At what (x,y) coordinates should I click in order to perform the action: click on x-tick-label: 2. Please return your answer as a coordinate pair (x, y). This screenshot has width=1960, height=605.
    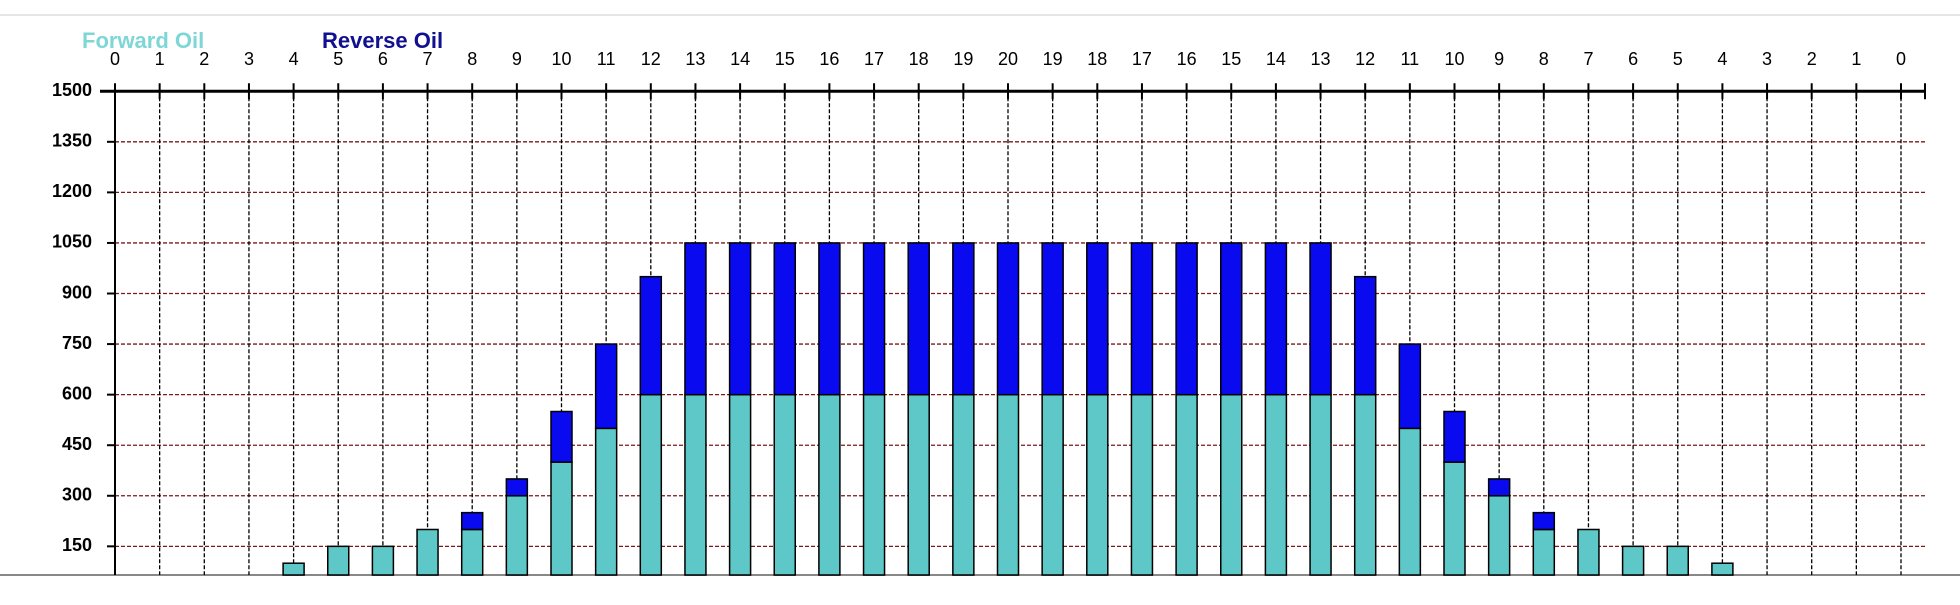
    Looking at the image, I should click on (204, 59).